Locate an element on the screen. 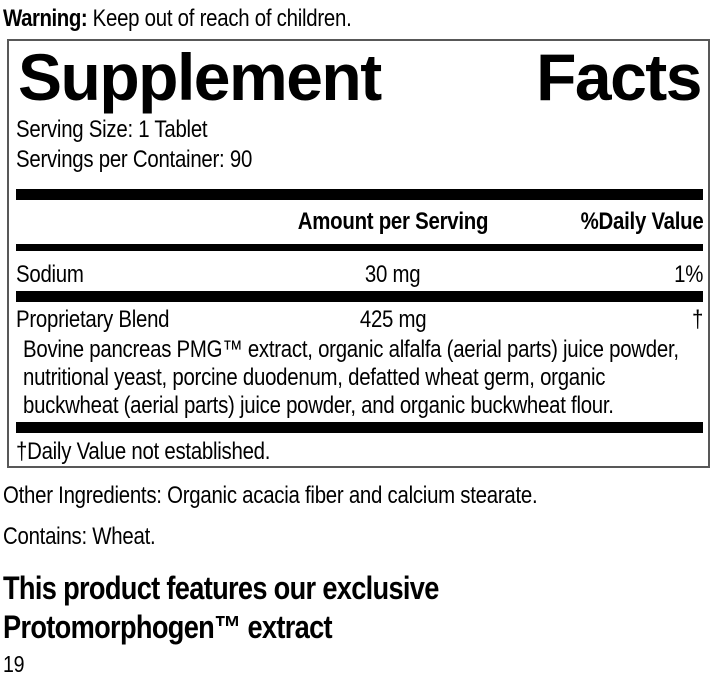 This screenshot has width=720, height=691. daily-value-footnote-text: †Daily Value not established. is located at coordinates (143, 451).